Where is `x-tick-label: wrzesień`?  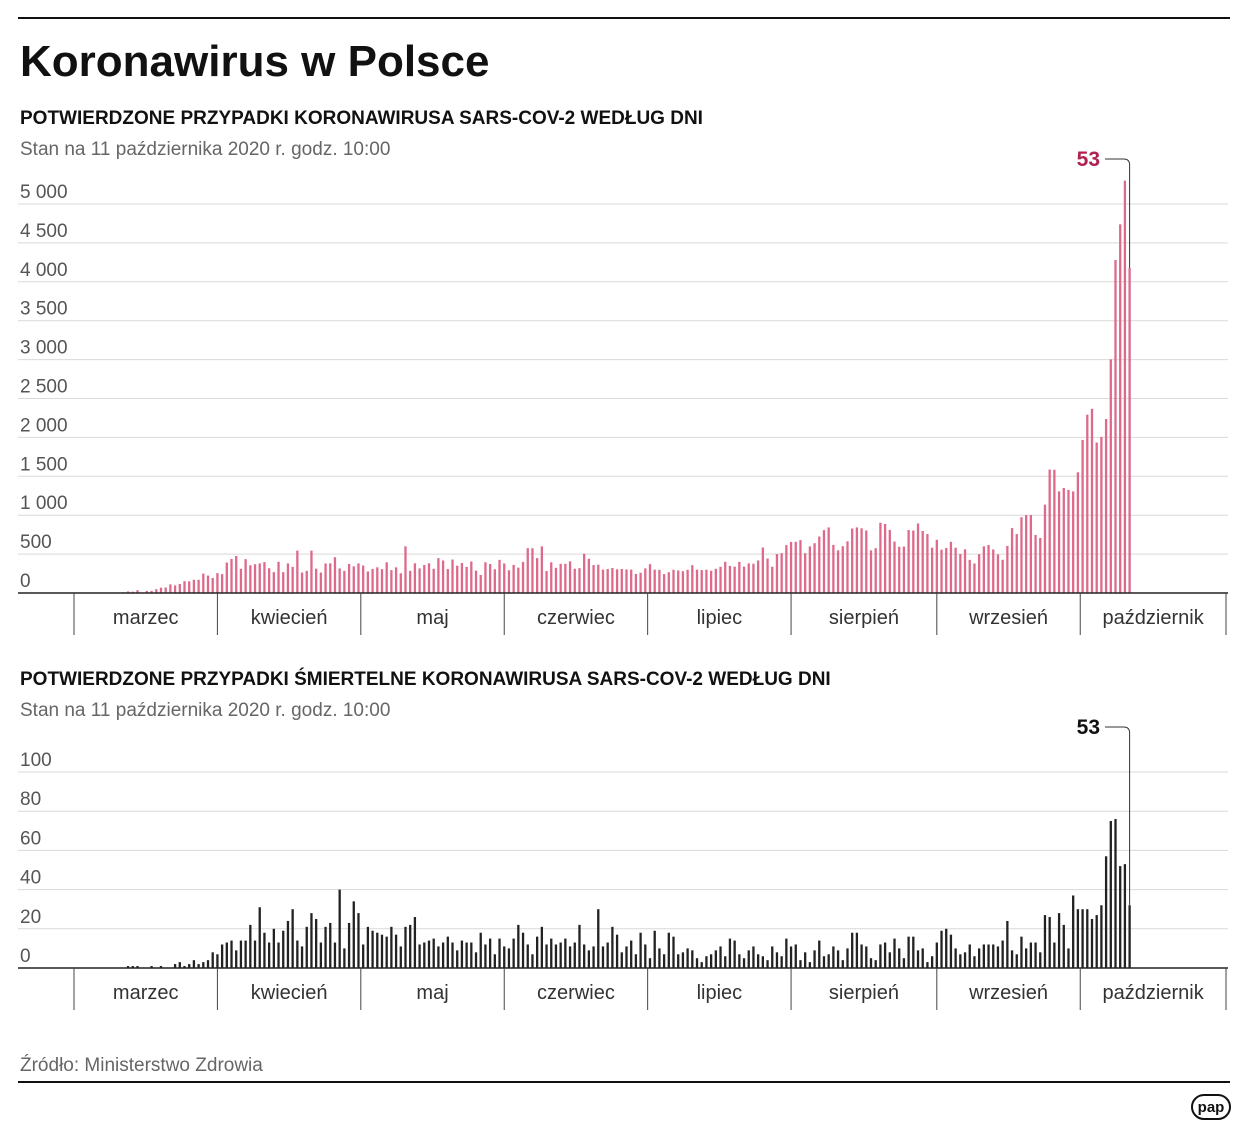
x-tick-label: wrzesień is located at coordinates (1008, 993).